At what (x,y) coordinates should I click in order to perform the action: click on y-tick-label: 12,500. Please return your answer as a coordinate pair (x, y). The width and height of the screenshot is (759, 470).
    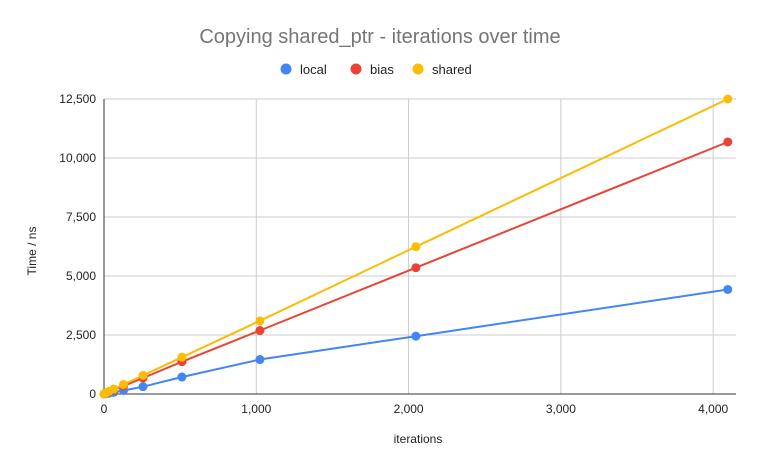
    Looking at the image, I should click on (77, 99).